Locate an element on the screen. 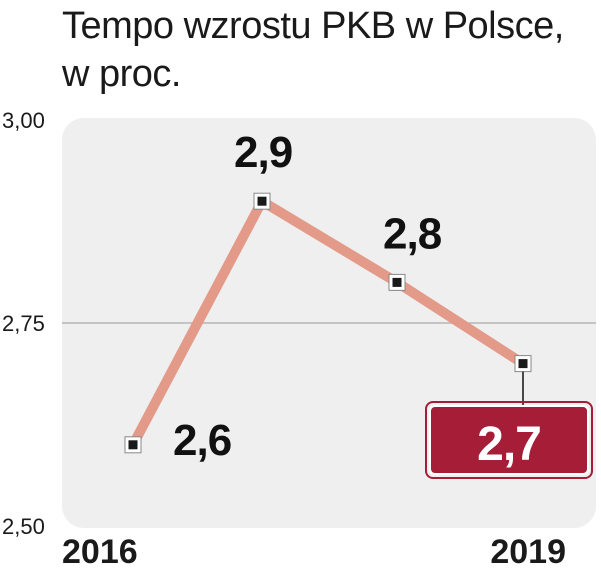  chart-title-line-1: Tempo wzrostu PKB w Polsce, is located at coordinates (313, 26).